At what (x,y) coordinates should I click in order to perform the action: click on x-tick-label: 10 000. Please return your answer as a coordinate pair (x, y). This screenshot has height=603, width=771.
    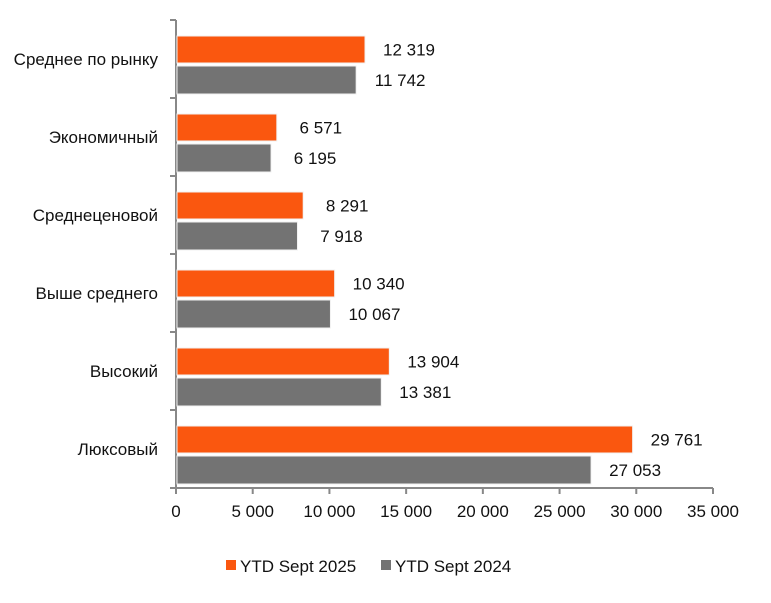
    Looking at the image, I should click on (329, 511).